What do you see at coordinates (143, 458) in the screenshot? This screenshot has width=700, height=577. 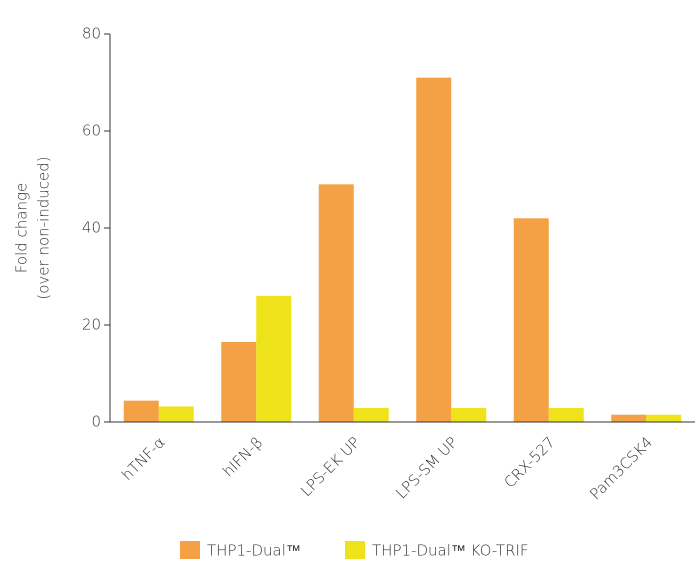 I see `x-tick-label: hTNF-α` at bounding box center [143, 458].